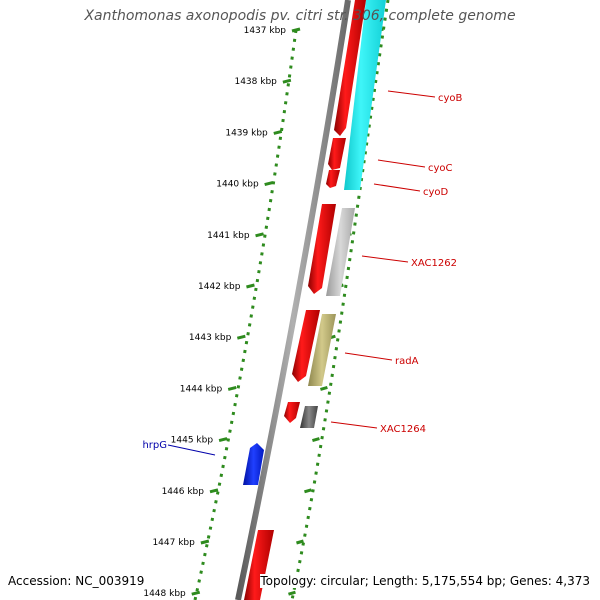  Describe the element at coordinates (164, 594) in the screenshot. I see `ruler-tick-label: 1448 kbp` at that location.